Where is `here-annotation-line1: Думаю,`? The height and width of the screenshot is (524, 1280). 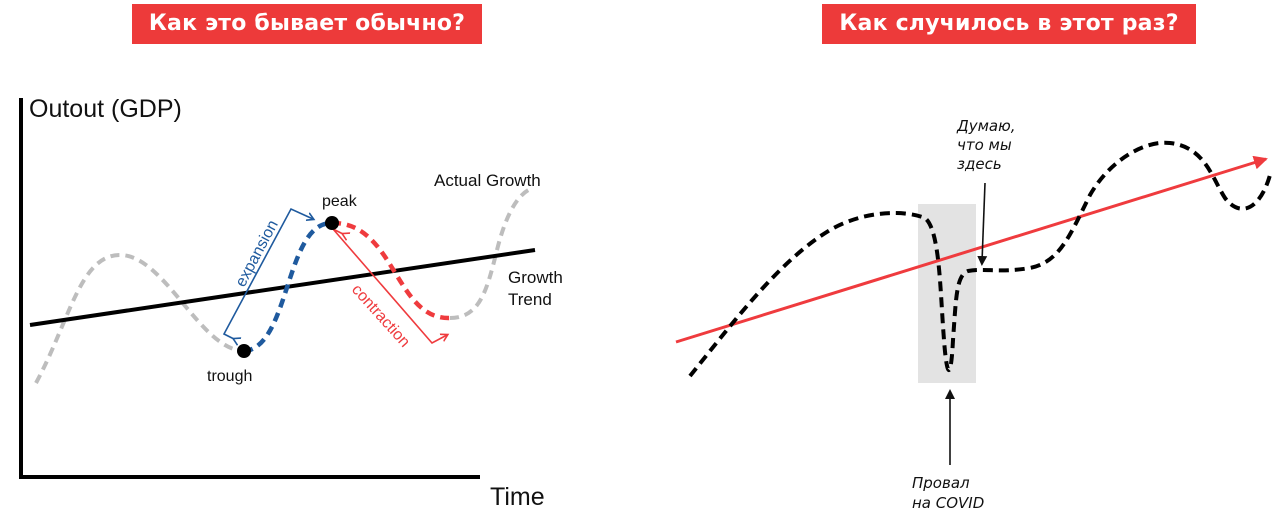
here-annotation-line1: Думаю, is located at coordinates (986, 126).